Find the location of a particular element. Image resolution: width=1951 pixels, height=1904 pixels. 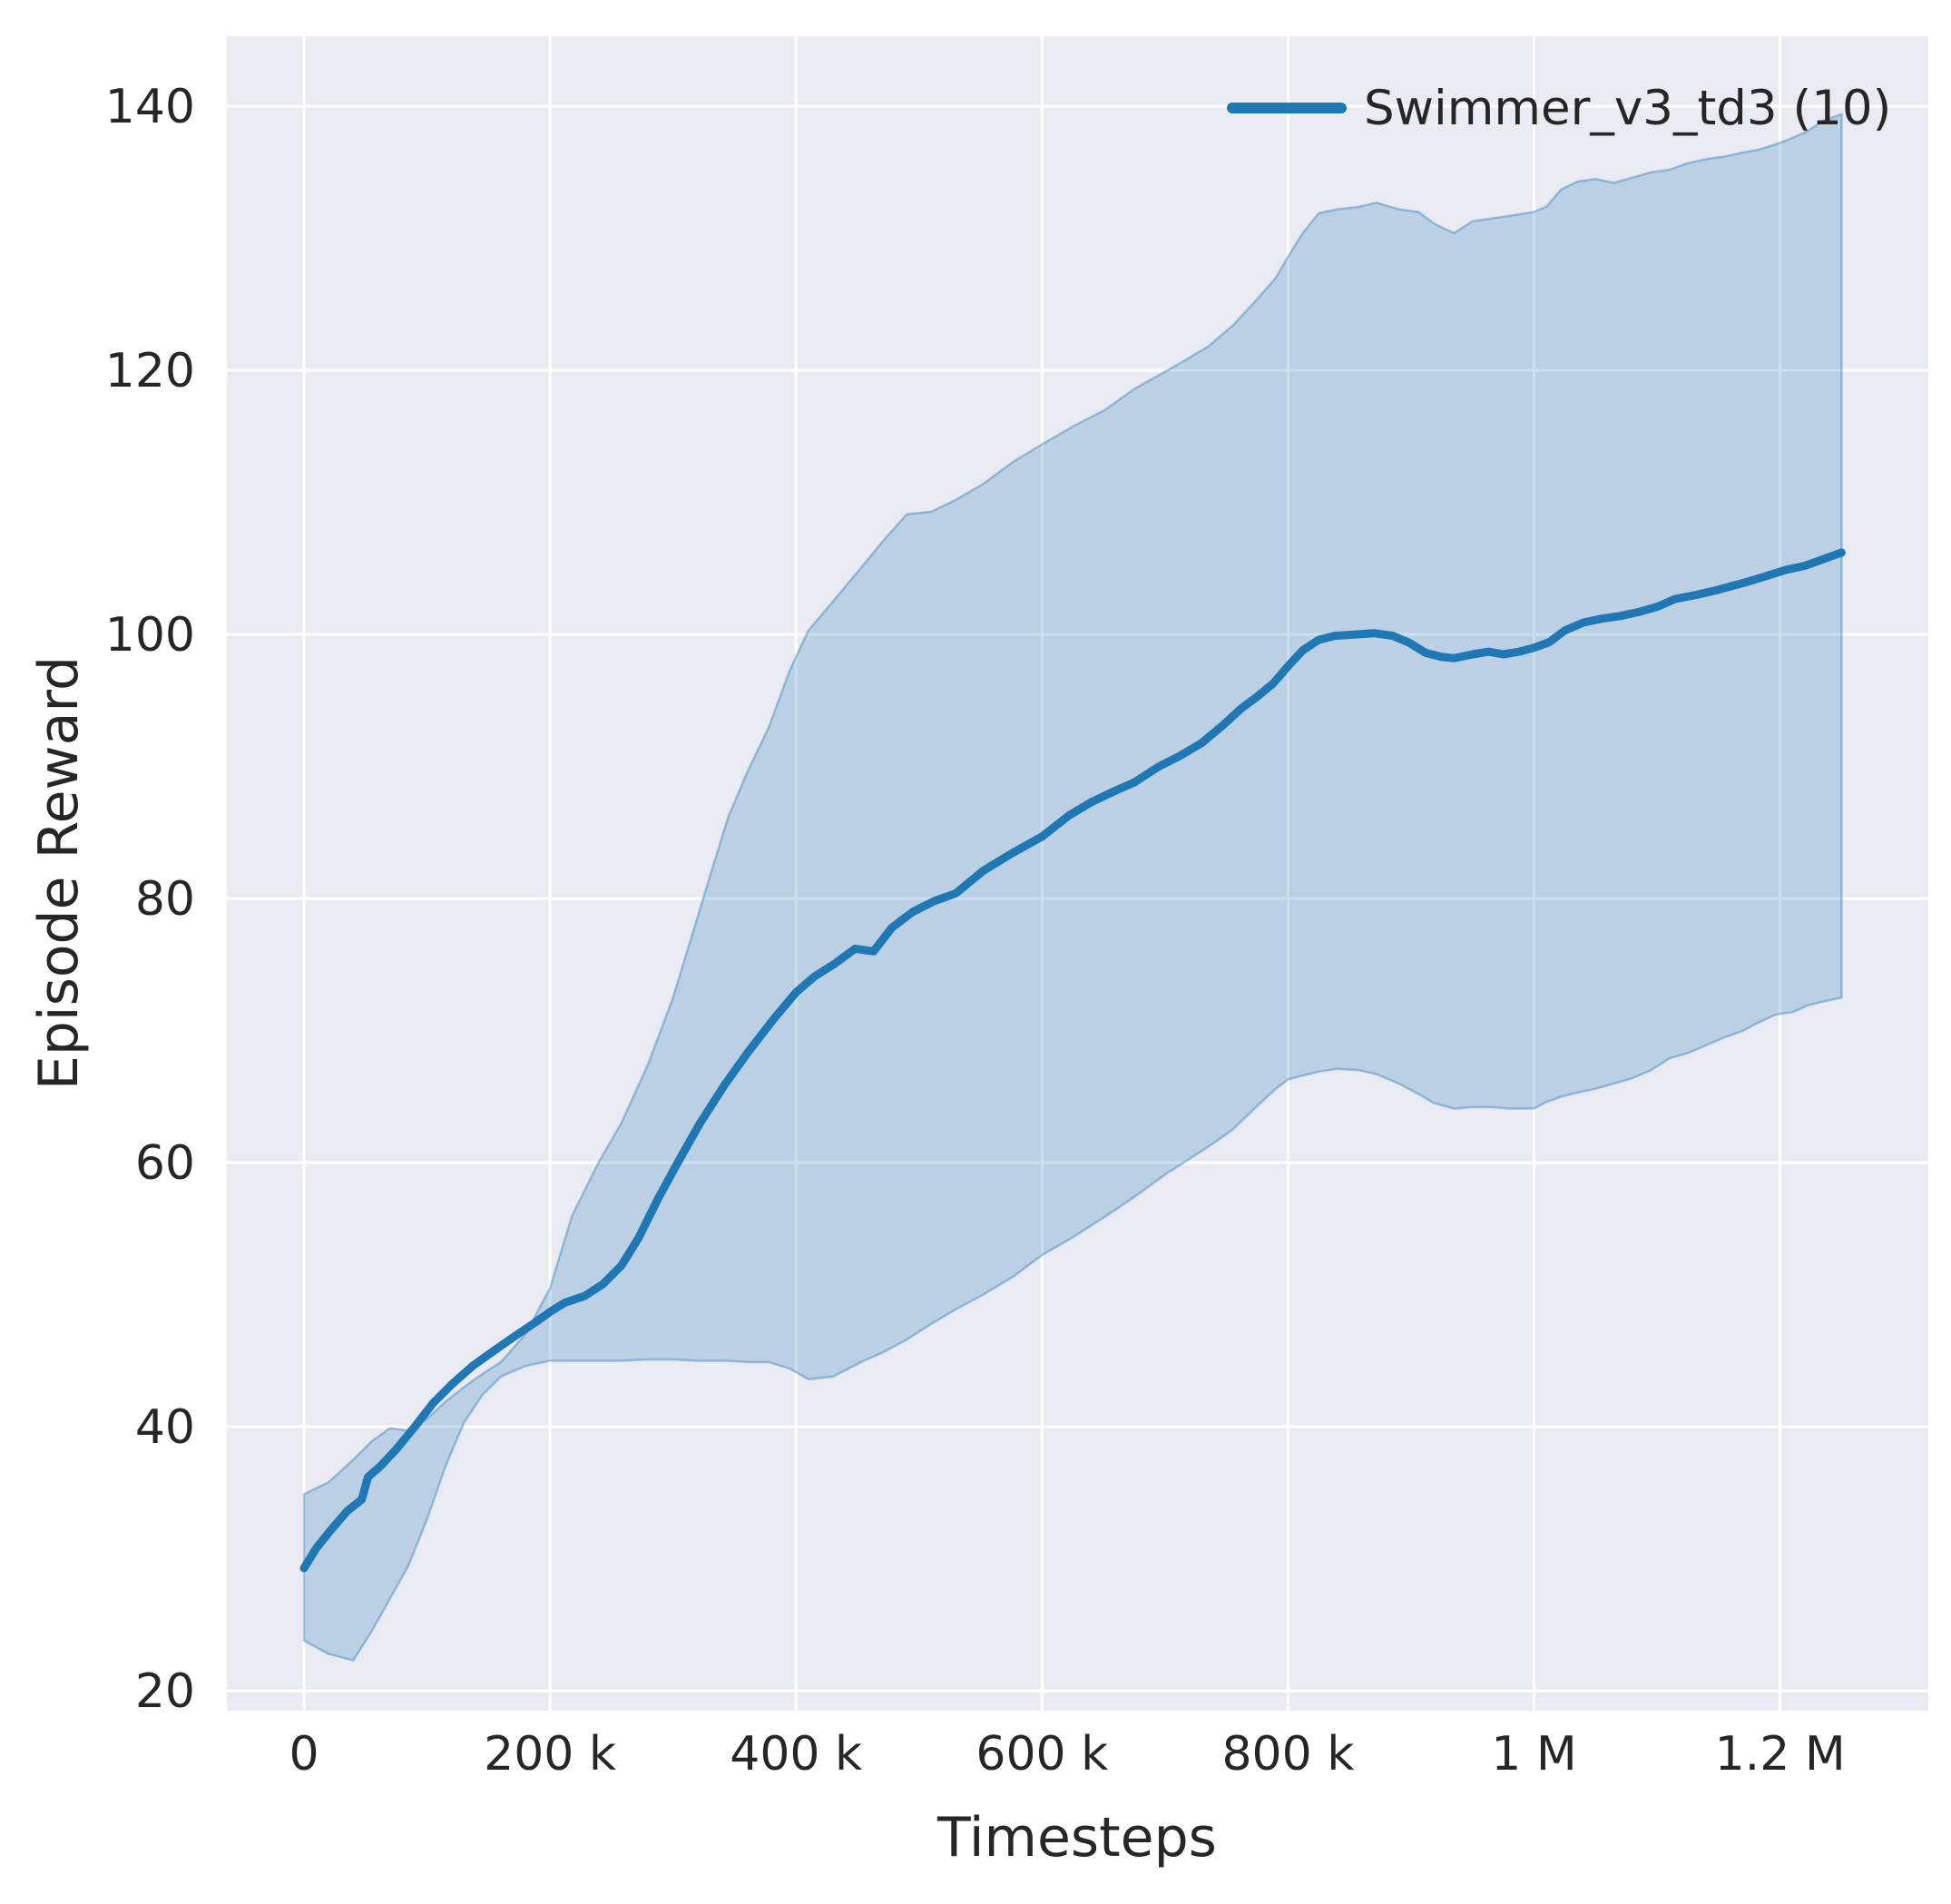

y-tick-label: 80 is located at coordinates (165, 899).